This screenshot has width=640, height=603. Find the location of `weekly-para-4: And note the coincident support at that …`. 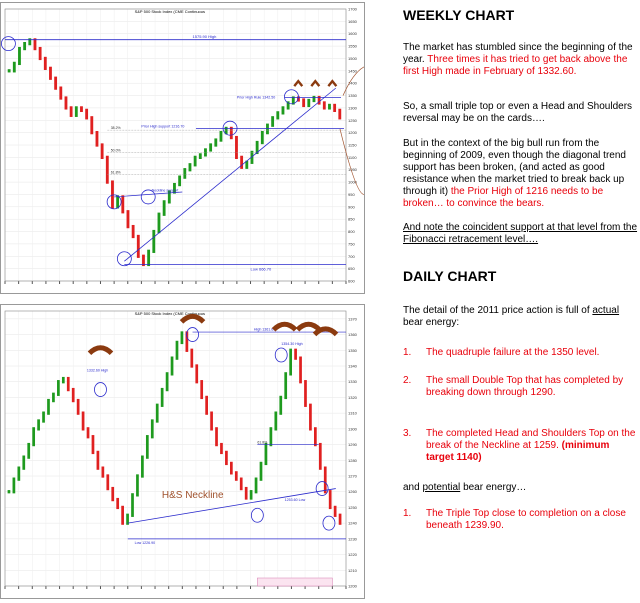

weekly-para-4: And note the coincident support at that … is located at coordinates (520, 233).